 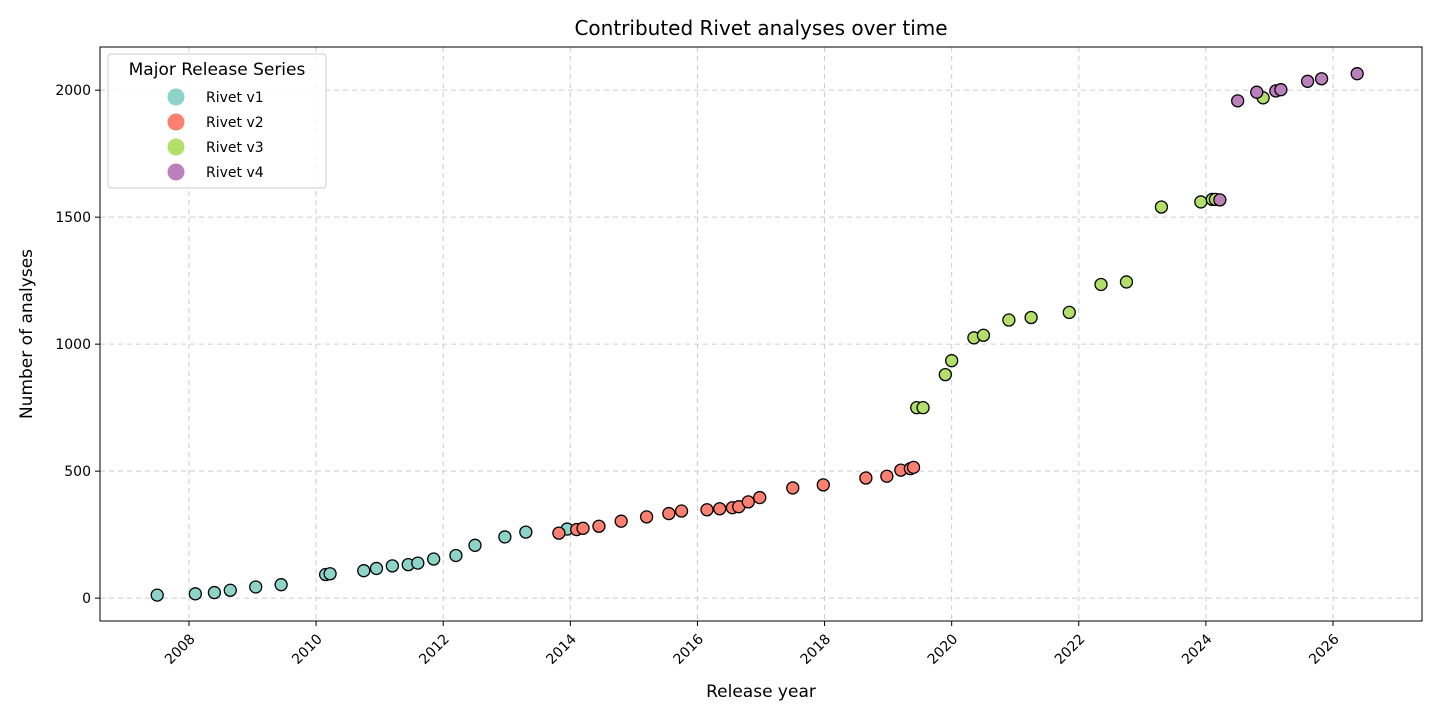 I want to click on x-tick-label: 2022, so click(x=1070, y=649).